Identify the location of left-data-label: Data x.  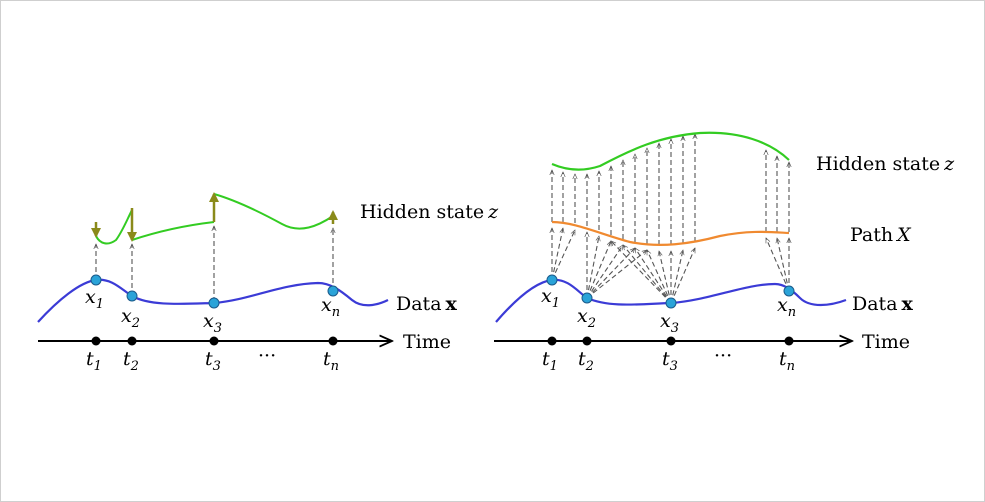
(427, 304).